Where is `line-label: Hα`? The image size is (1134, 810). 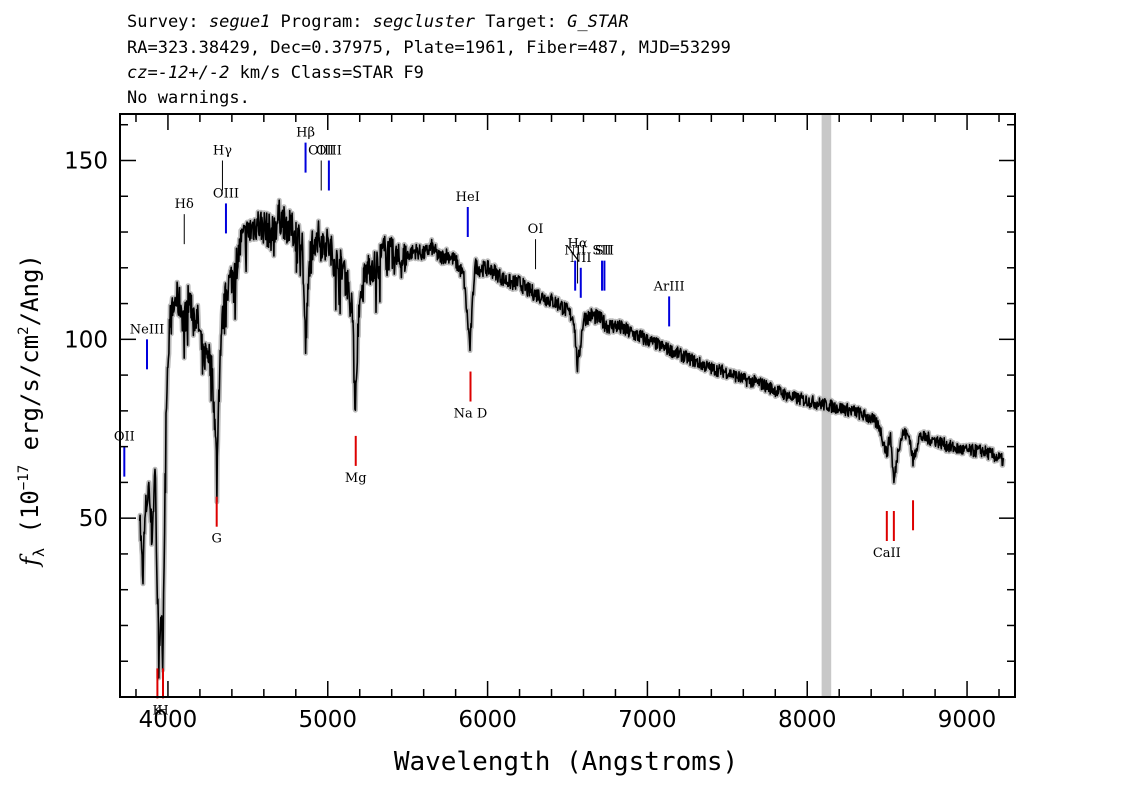
line-label: Hα is located at coordinates (578, 243).